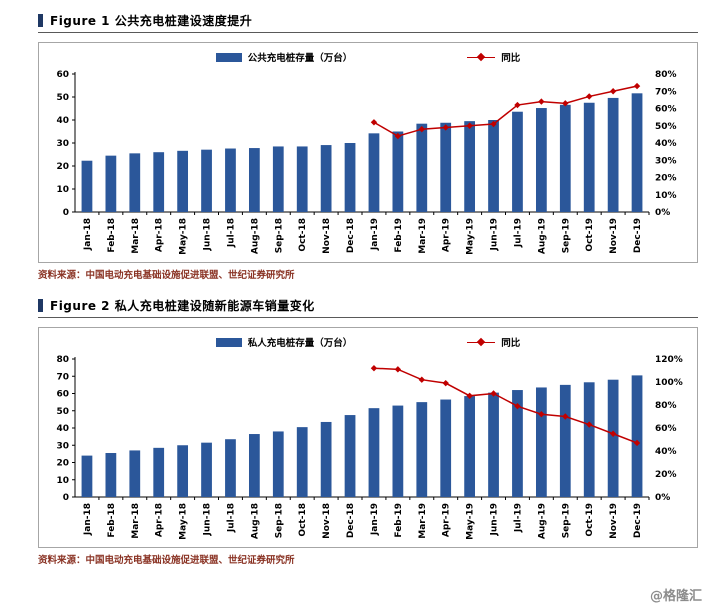  What do you see at coordinates (368, 342) in the screenshot?
I see `figure-2-legend: 私人充电桩存量（万台） 同比` at bounding box center [368, 342].